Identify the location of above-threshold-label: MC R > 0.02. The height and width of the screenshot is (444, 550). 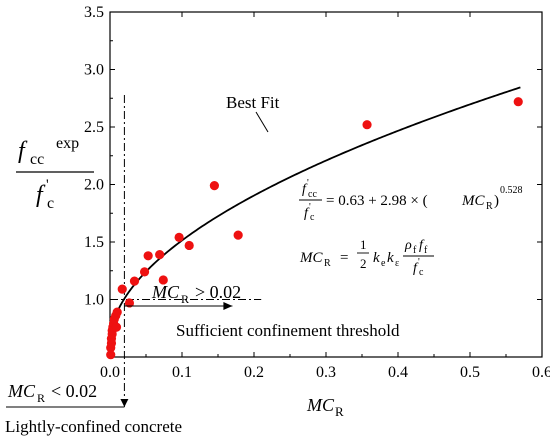
(196, 294).